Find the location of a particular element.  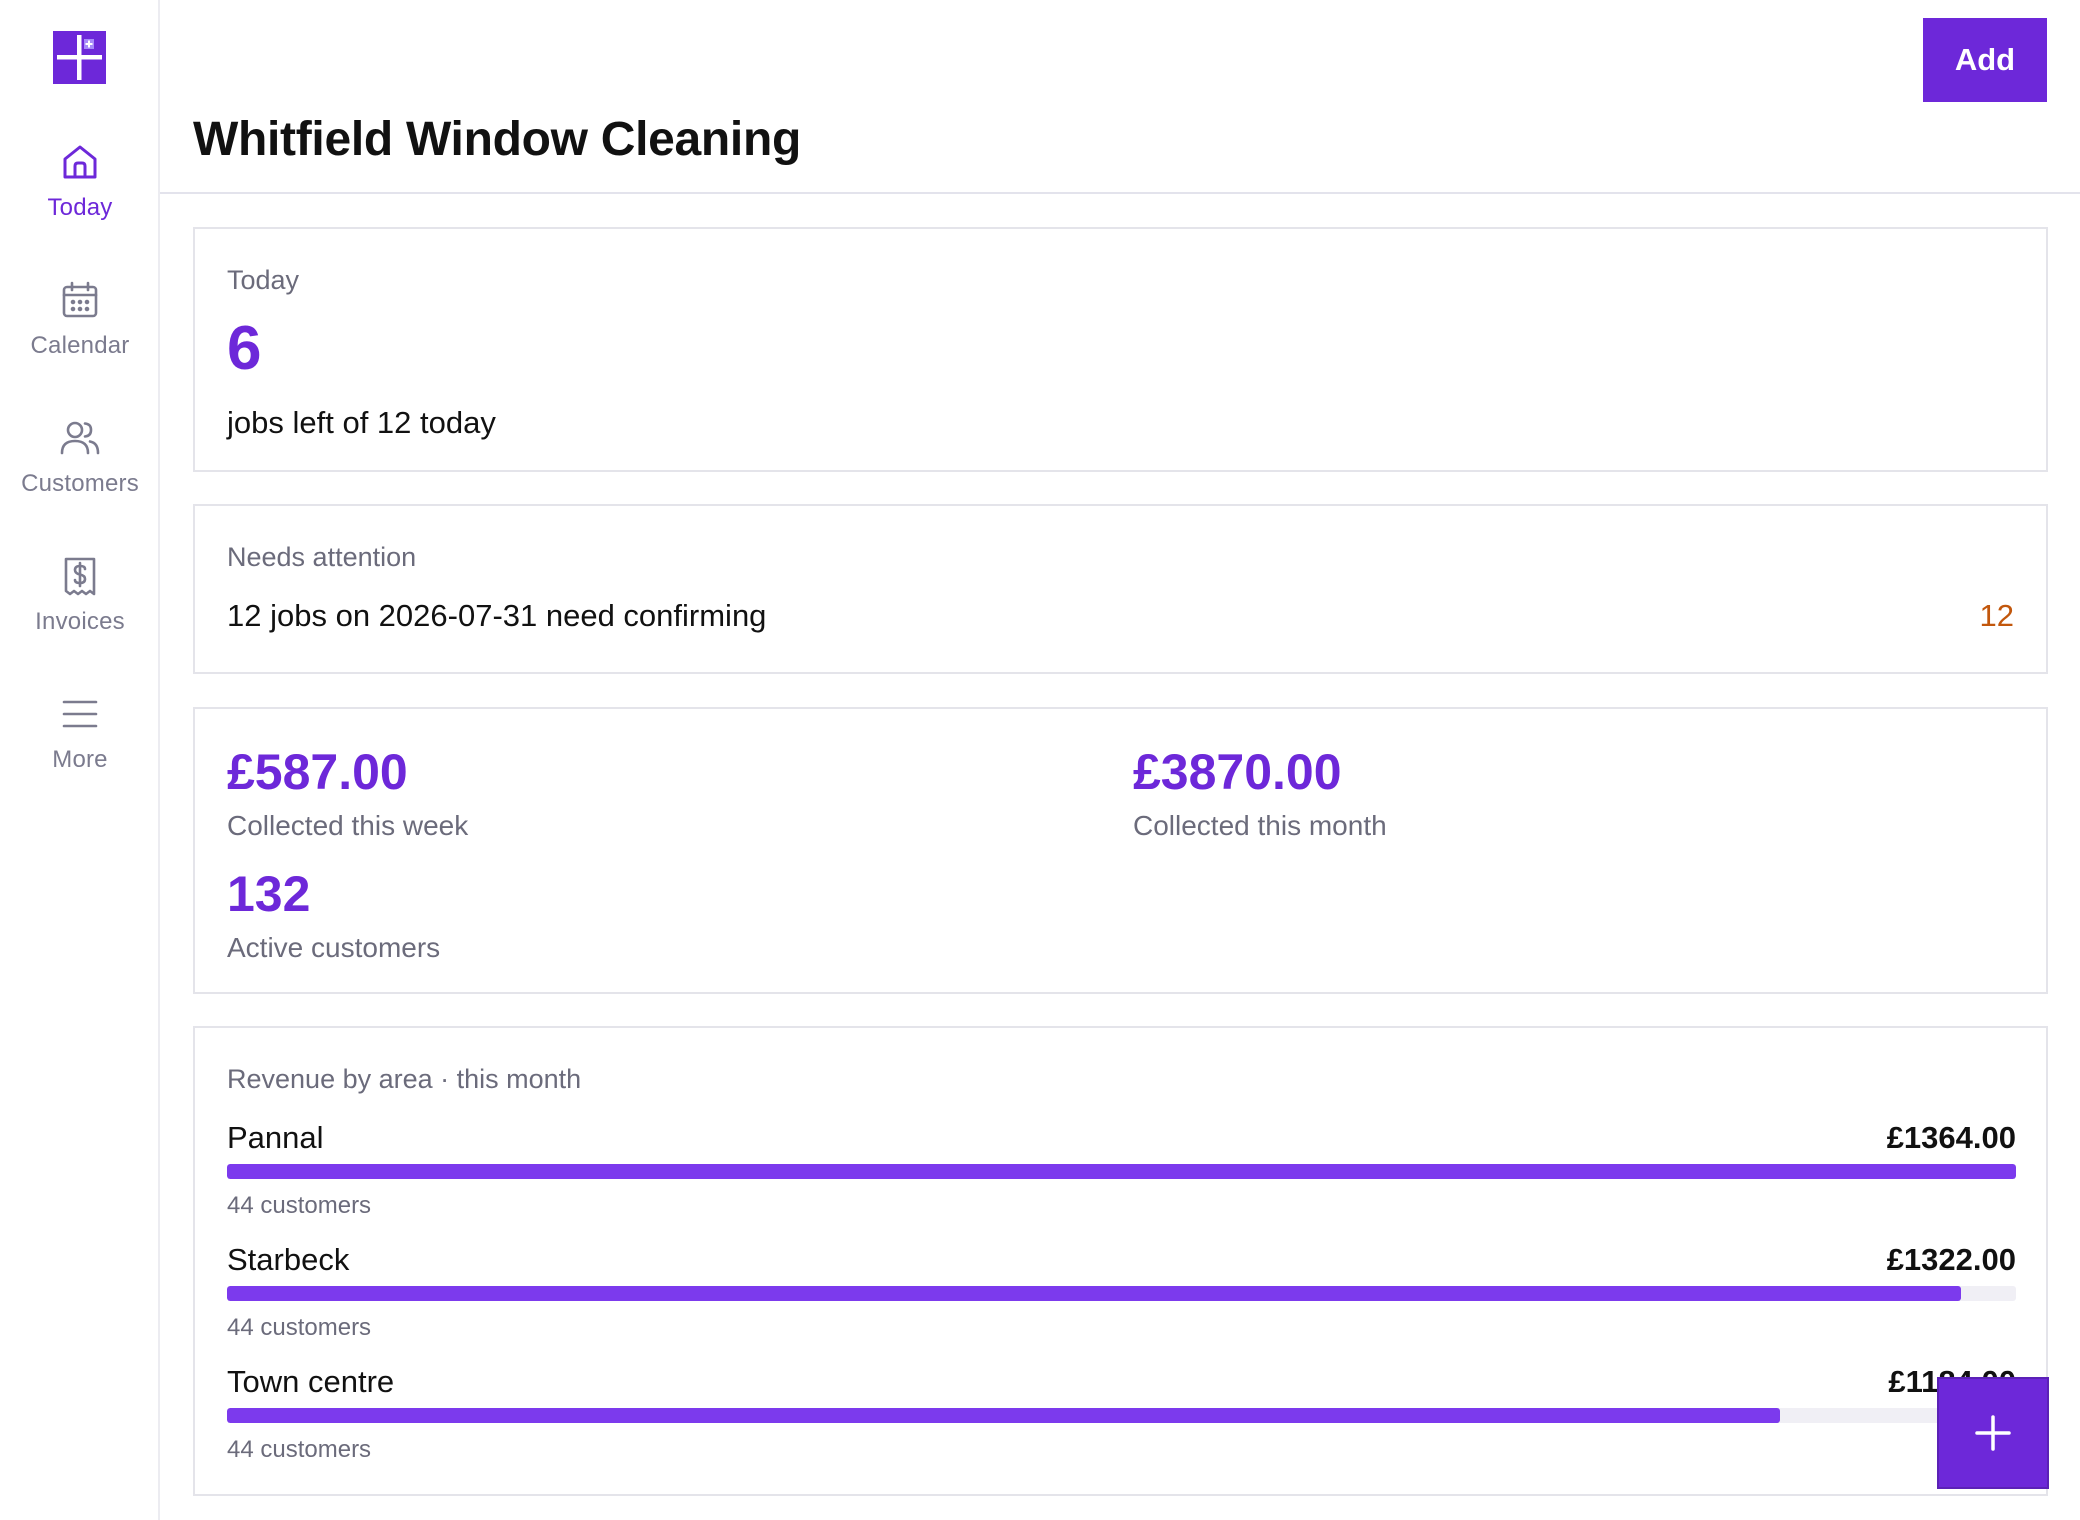

calendar-icon is located at coordinates (80, 300).